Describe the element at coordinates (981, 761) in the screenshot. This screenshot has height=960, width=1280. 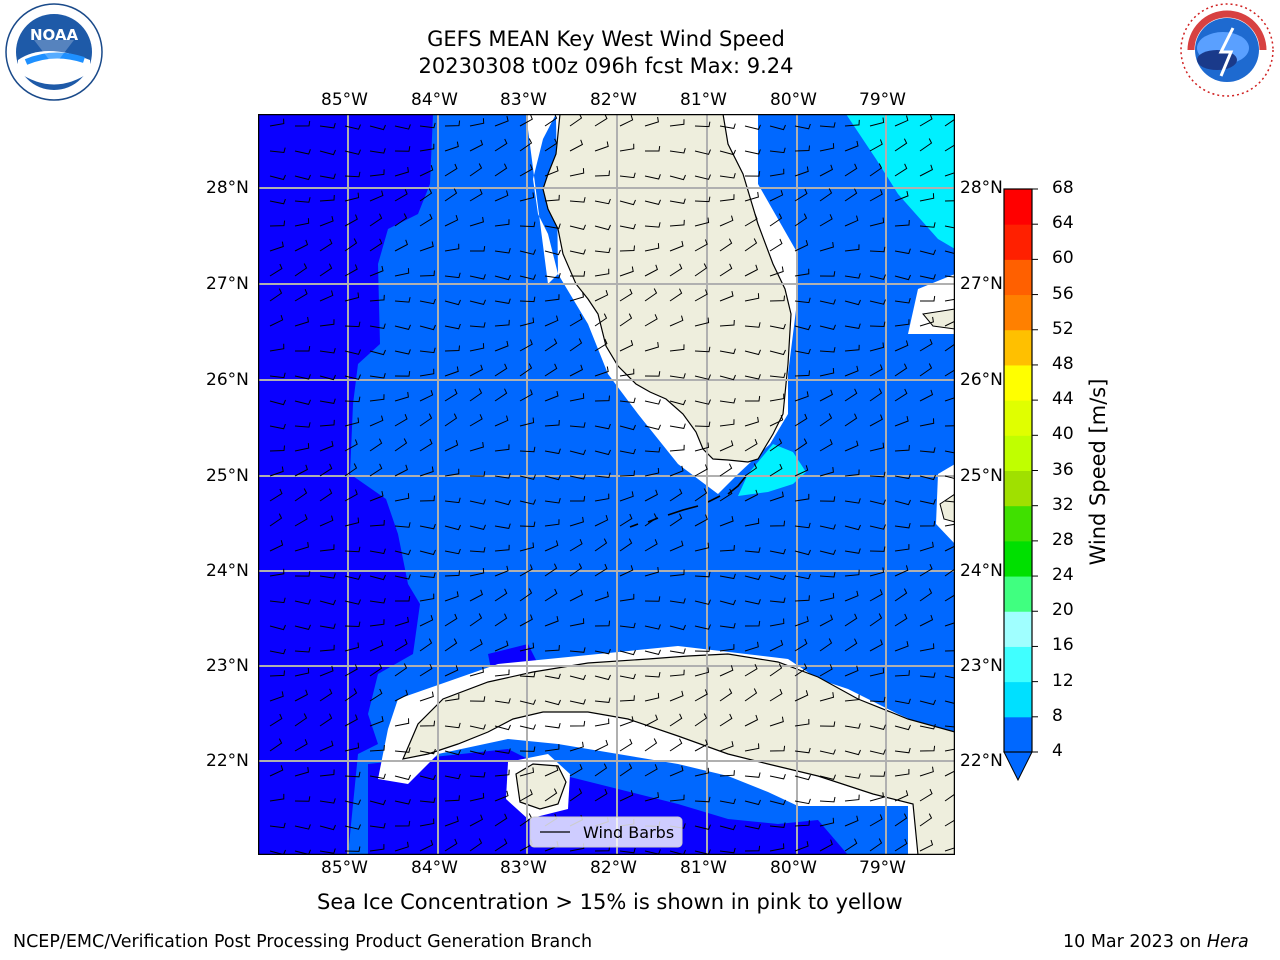
I see `lat-label-right: 22°N` at that location.